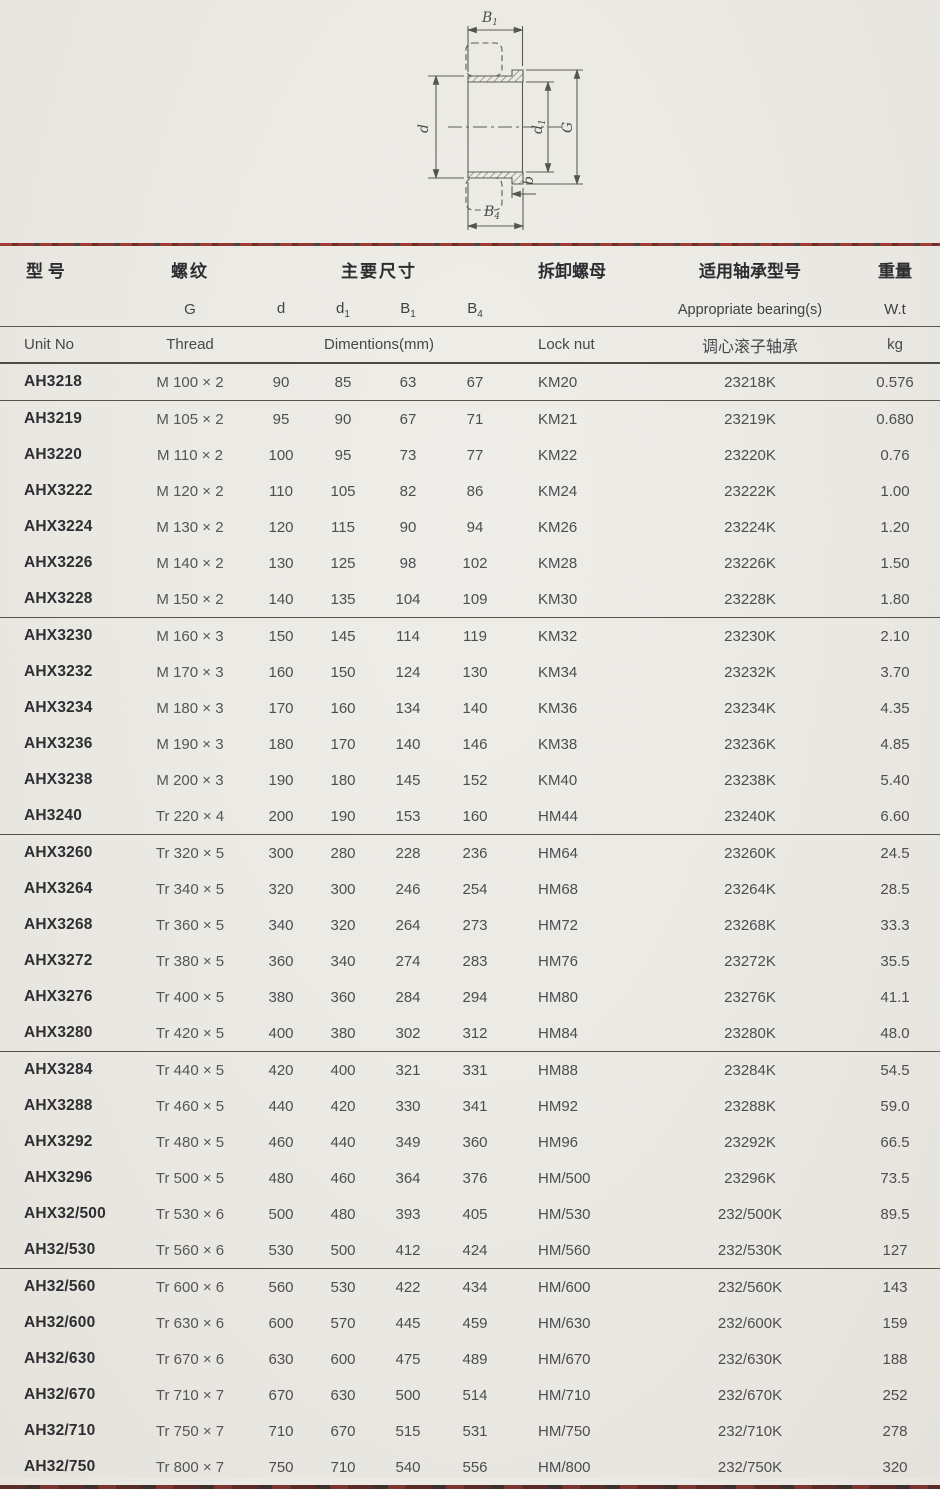 This screenshot has width=940, height=1489. Describe the element at coordinates (895, 1359) in the screenshot. I see `cell-weight: 188` at that location.